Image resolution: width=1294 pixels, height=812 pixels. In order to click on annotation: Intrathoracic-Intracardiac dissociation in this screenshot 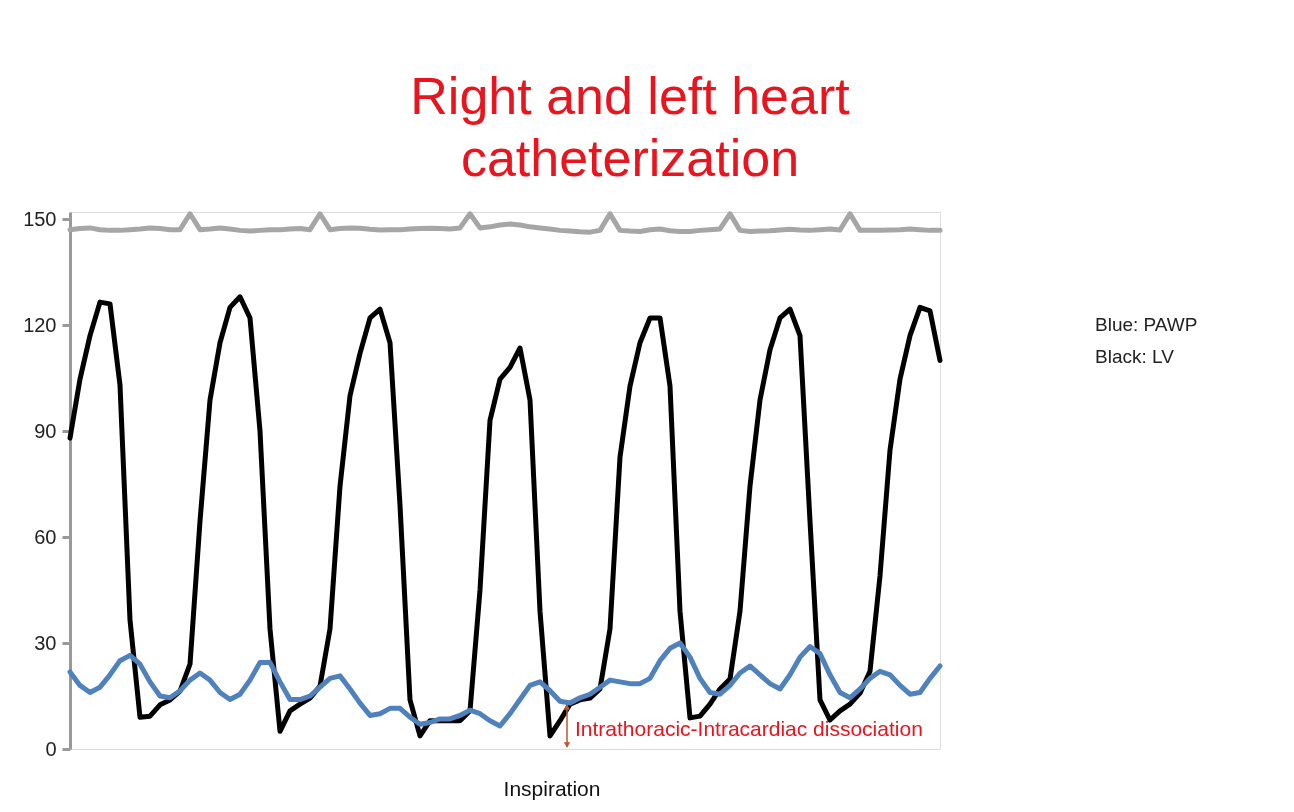, I will do `click(749, 728)`.